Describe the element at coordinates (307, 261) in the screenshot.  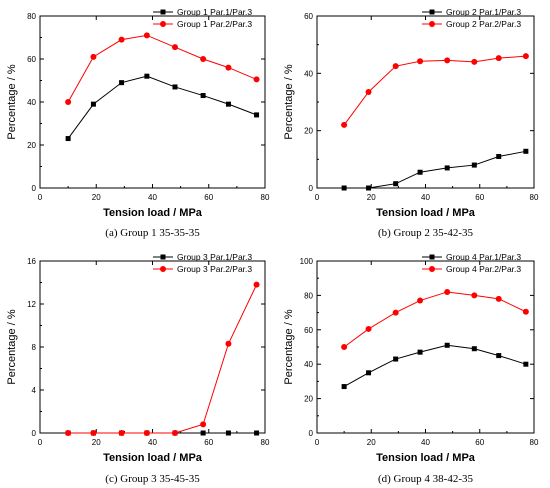
I see `y-tick-label: 100` at that location.